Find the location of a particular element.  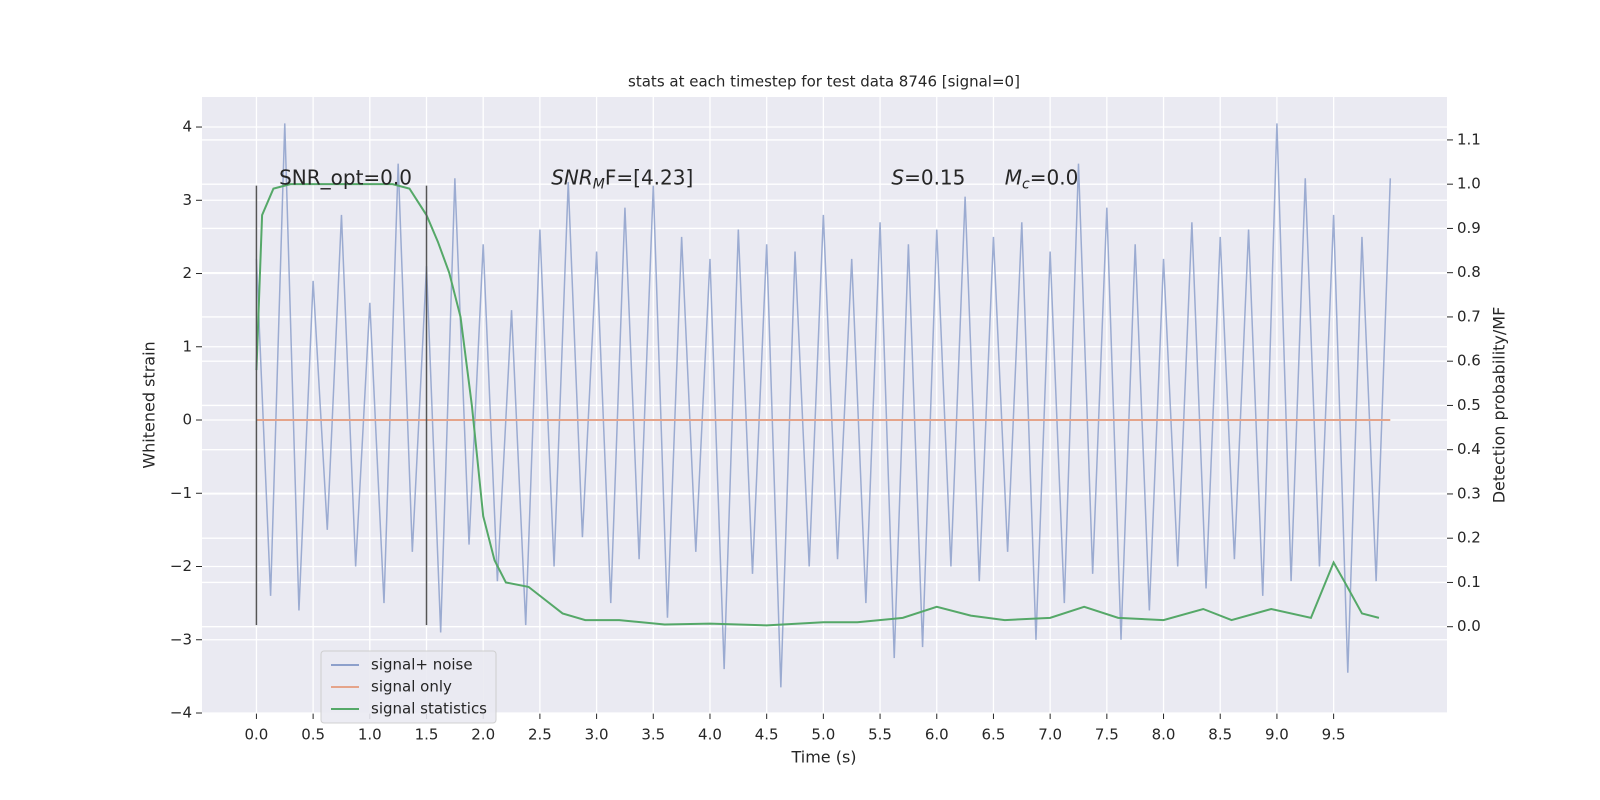

x-tick-label: 0.5 is located at coordinates (313, 735).